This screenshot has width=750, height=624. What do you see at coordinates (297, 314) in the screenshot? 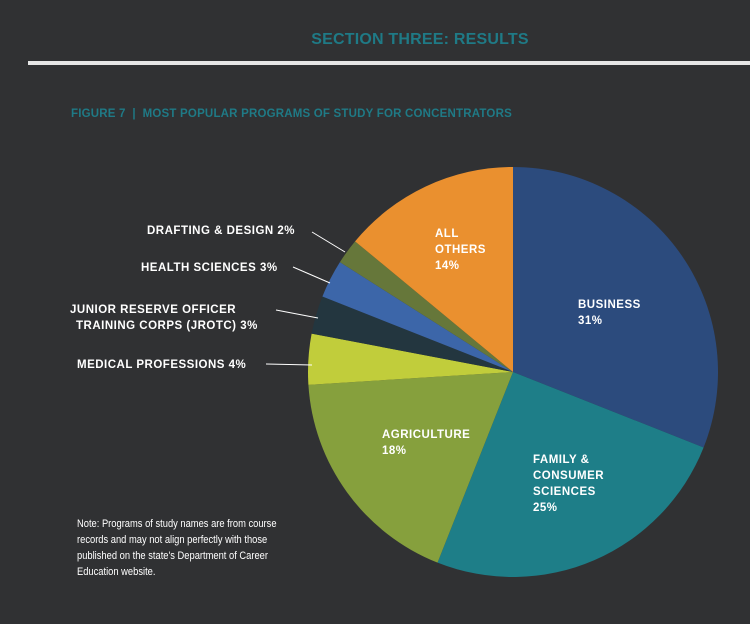
I see `leader-jrotc` at bounding box center [297, 314].